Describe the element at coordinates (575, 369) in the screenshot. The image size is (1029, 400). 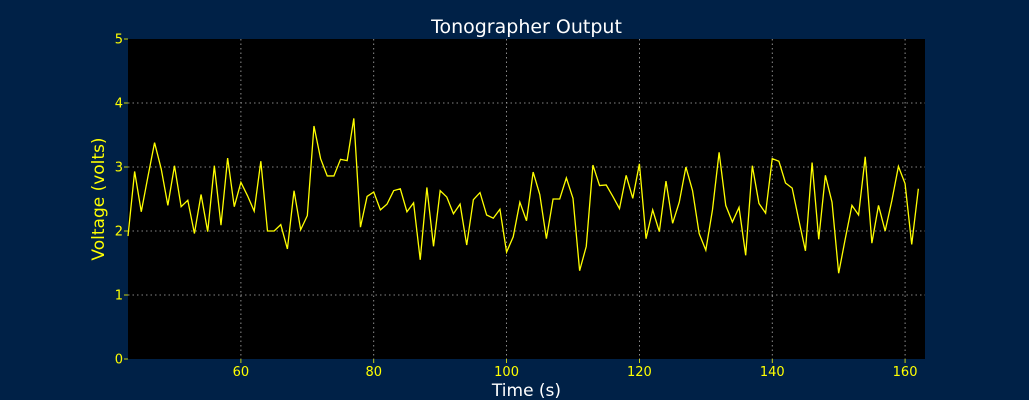
I see `x-axis: 60 80 100 120 140 160` at that location.